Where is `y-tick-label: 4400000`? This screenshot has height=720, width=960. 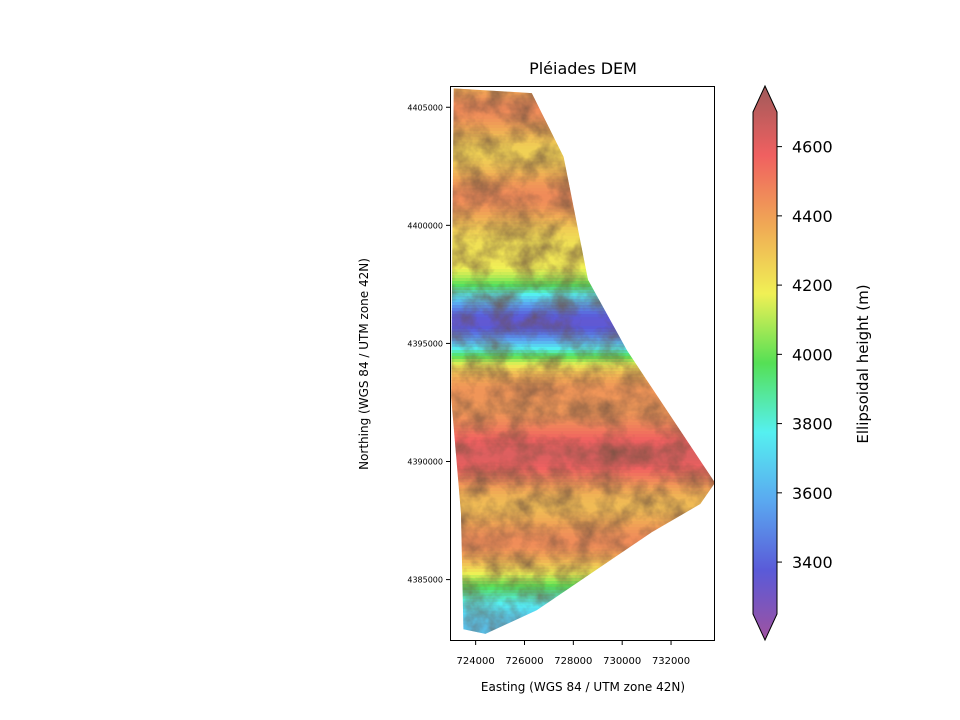 y-tick-label: 4400000 is located at coordinates (425, 225).